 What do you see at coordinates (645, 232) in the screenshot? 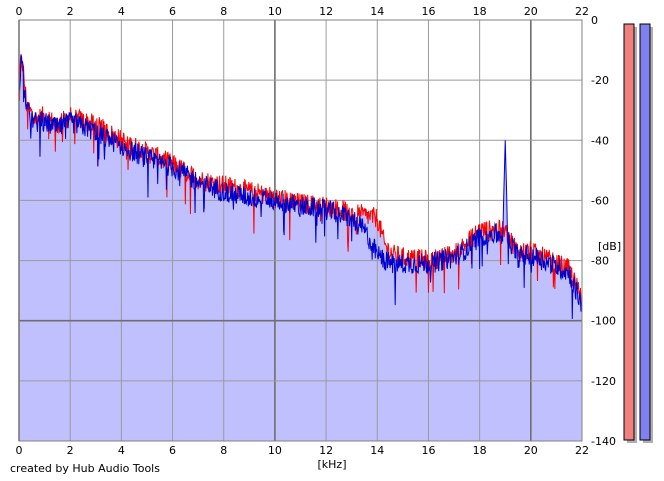
I see `level-meter-fill-right` at bounding box center [645, 232].